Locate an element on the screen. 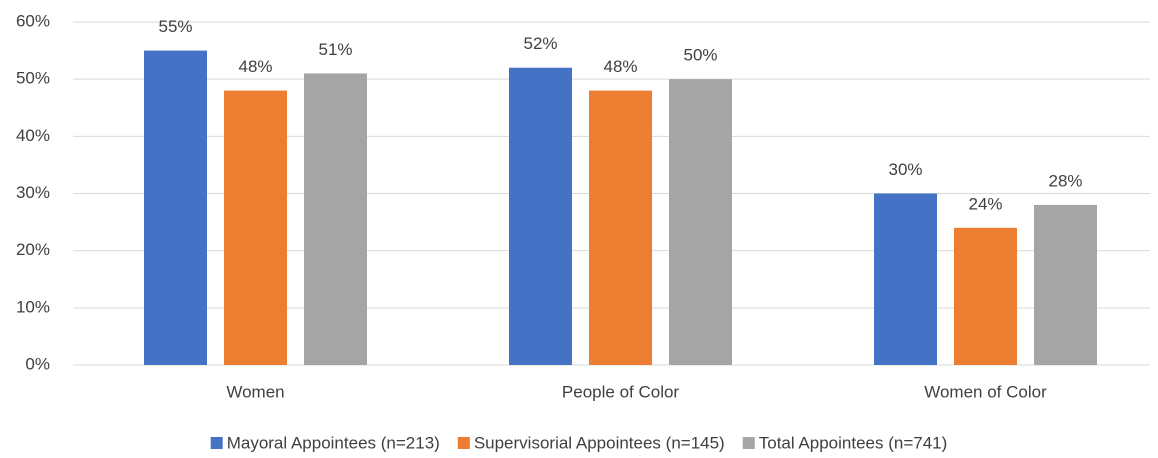  legend-label: Total Appointees (n=741) is located at coordinates (853, 442).